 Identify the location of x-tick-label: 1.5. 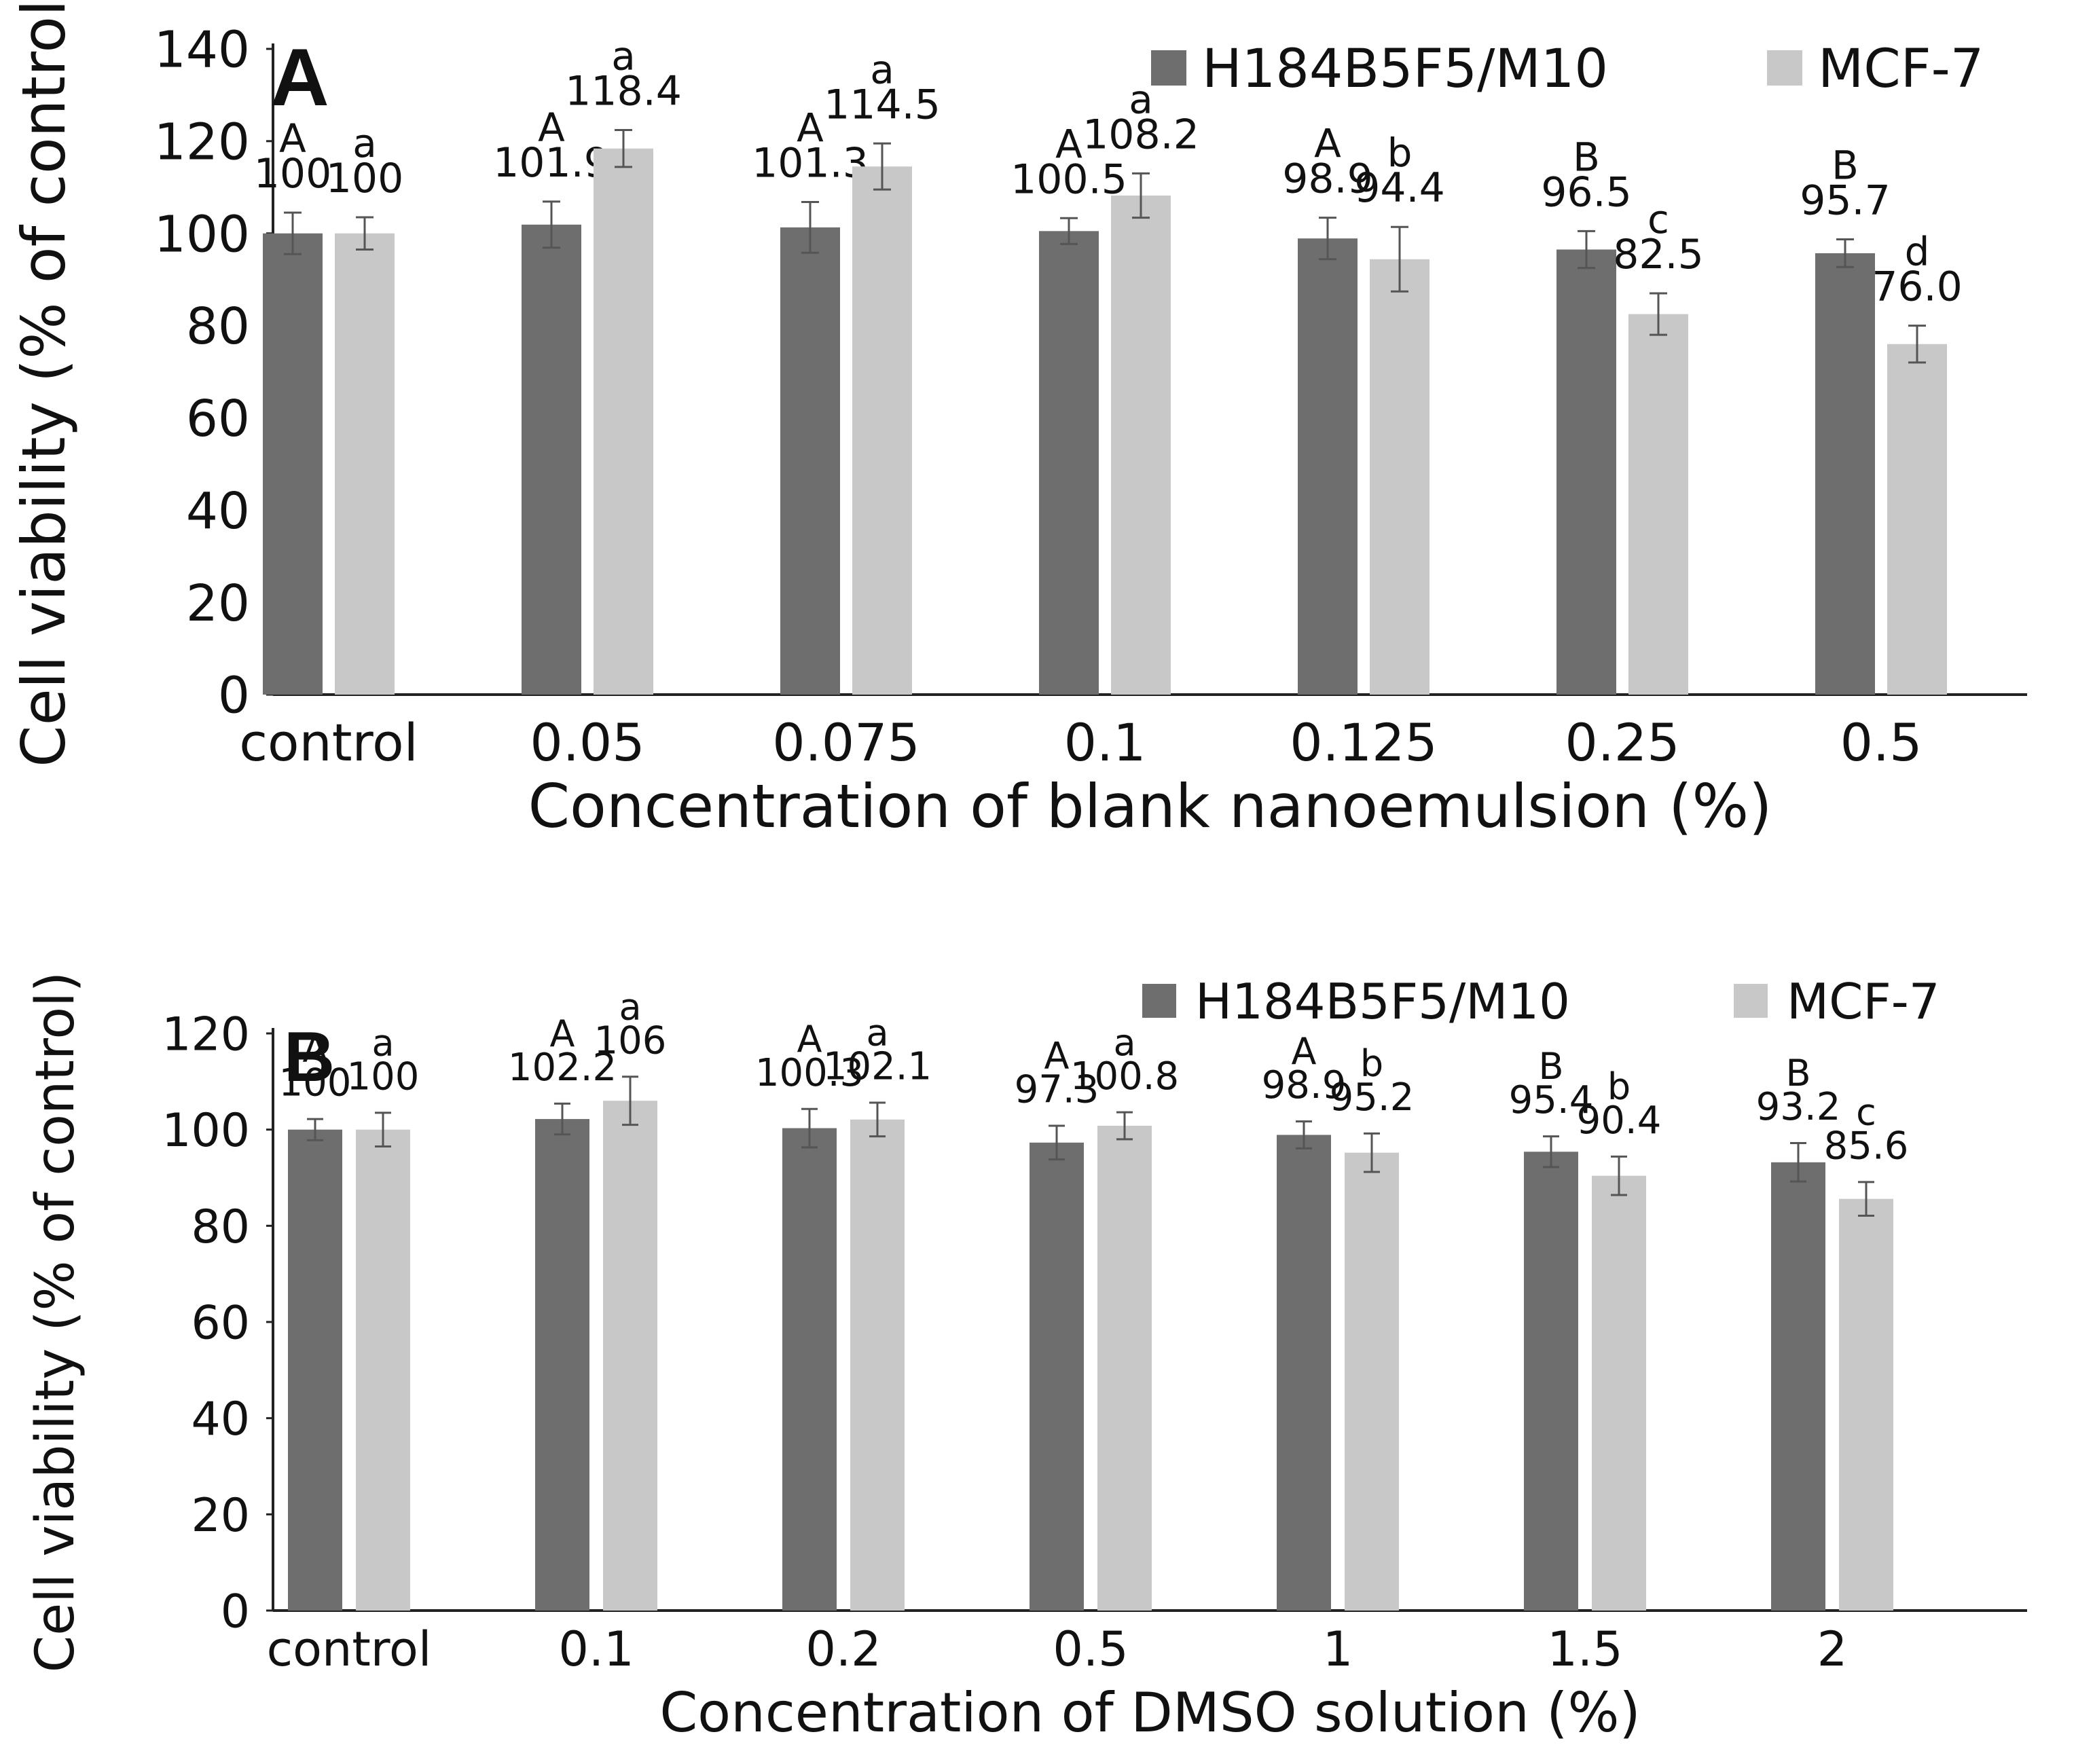
(1584, 1649).